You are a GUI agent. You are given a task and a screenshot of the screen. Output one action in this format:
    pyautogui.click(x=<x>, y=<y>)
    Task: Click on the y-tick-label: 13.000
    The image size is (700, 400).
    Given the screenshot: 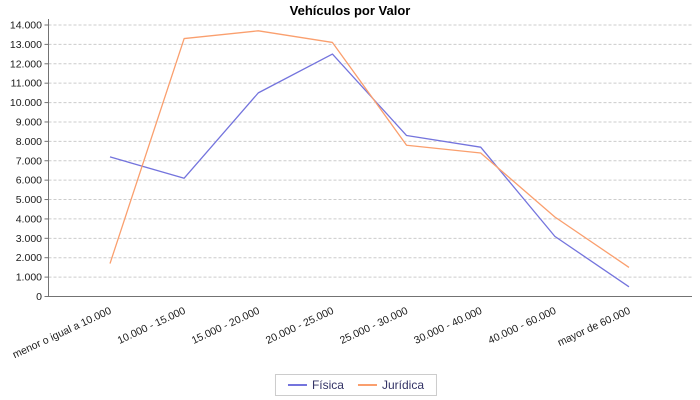 What is the action you would take?
    pyautogui.click(x=26, y=45)
    